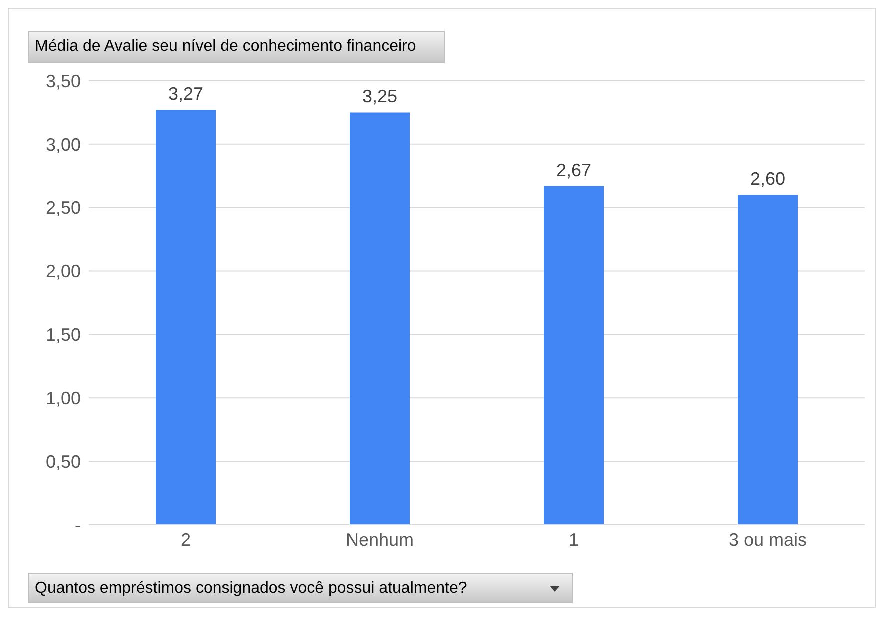 This screenshot has height=617, width=884. I want to click on chart-title: Média de Avalie seu nível de conhecimento financeiro, so click(237, 47).